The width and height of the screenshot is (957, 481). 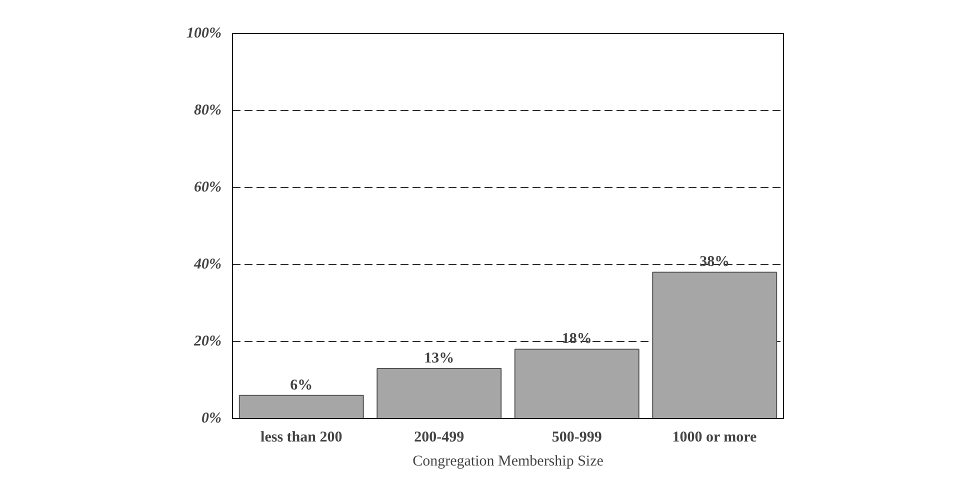 What do you see at coordinates (715, 438) in the screenshot?
I see `x-tick-label: 1000 or more` at bounding box center [715, 438].